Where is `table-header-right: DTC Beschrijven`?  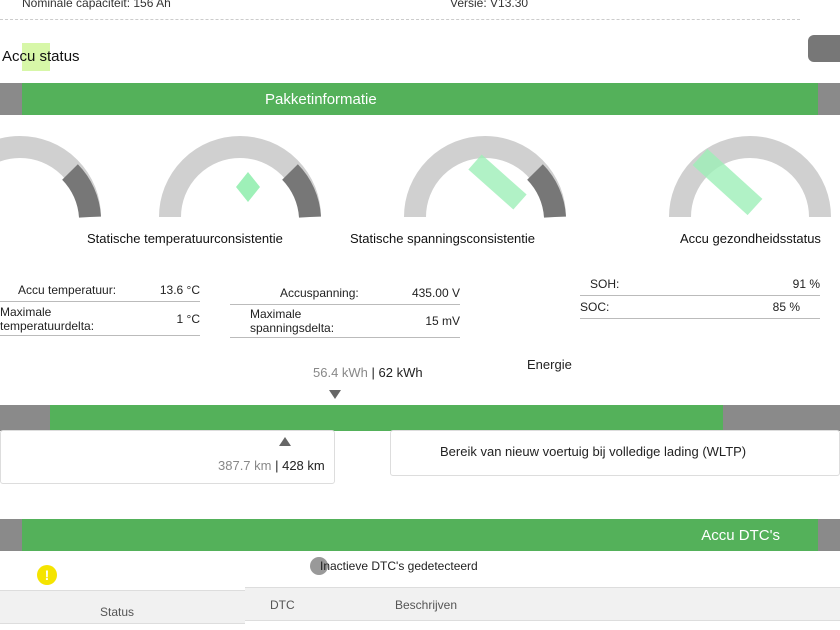 table-header-right: DTC Beschrijven is located at coordinates (542, 604).